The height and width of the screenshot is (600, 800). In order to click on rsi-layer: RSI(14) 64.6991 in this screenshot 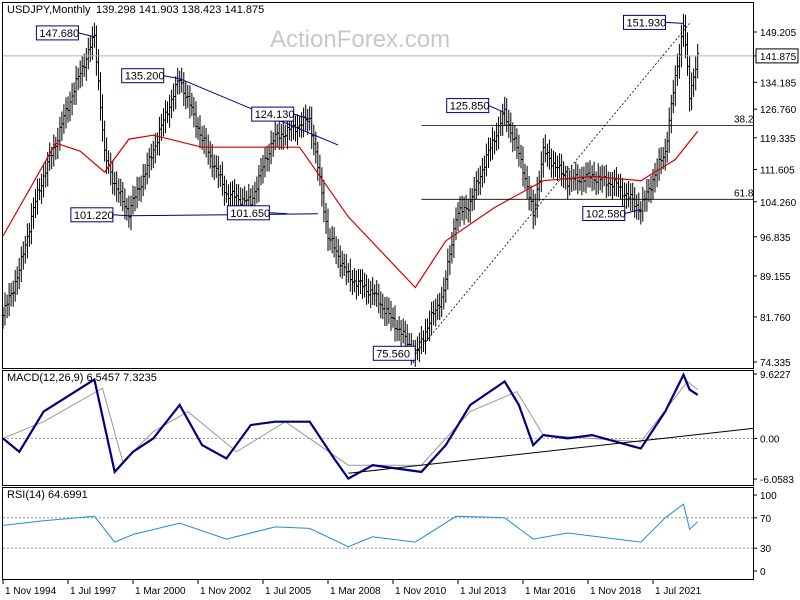, I will do `click(377, 519)`.